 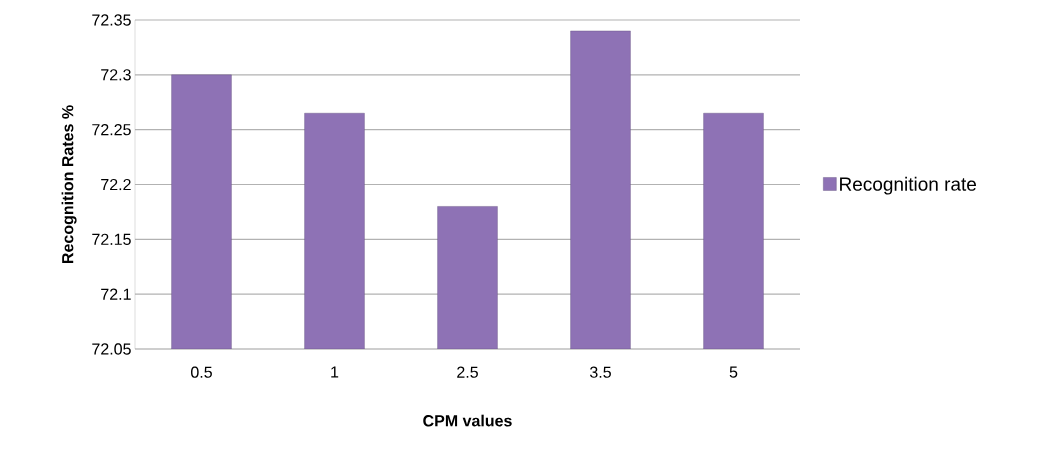 I want to click on y-tick-label: 72.05, so click(x=111, y=349).